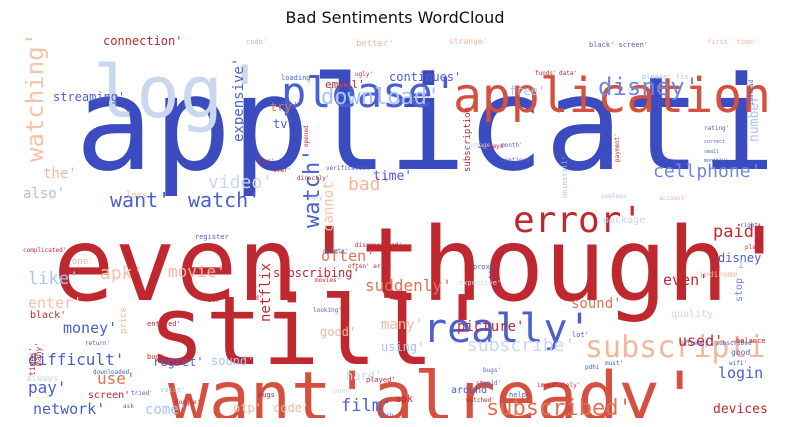 This screenshot has width=790, height=427. Describe the element at coordinates (527, 91) in the screenshot. I see `cloud-word: free'` at that location.